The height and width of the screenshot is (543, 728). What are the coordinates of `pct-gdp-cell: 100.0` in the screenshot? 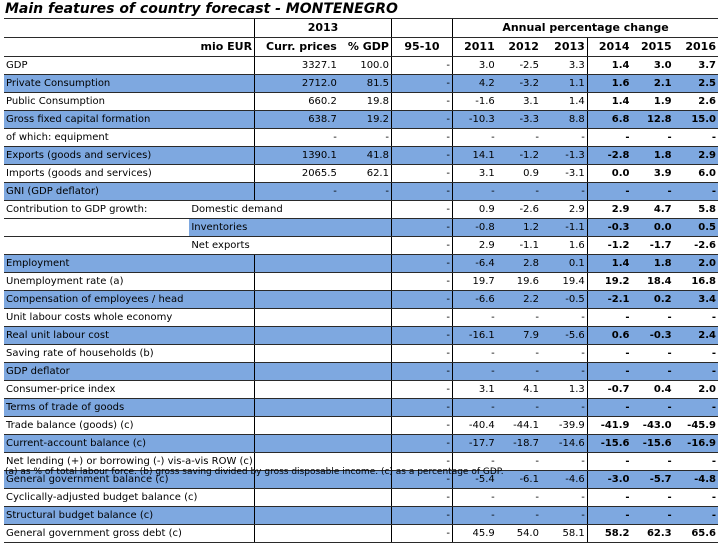 It's located at (365, 65).